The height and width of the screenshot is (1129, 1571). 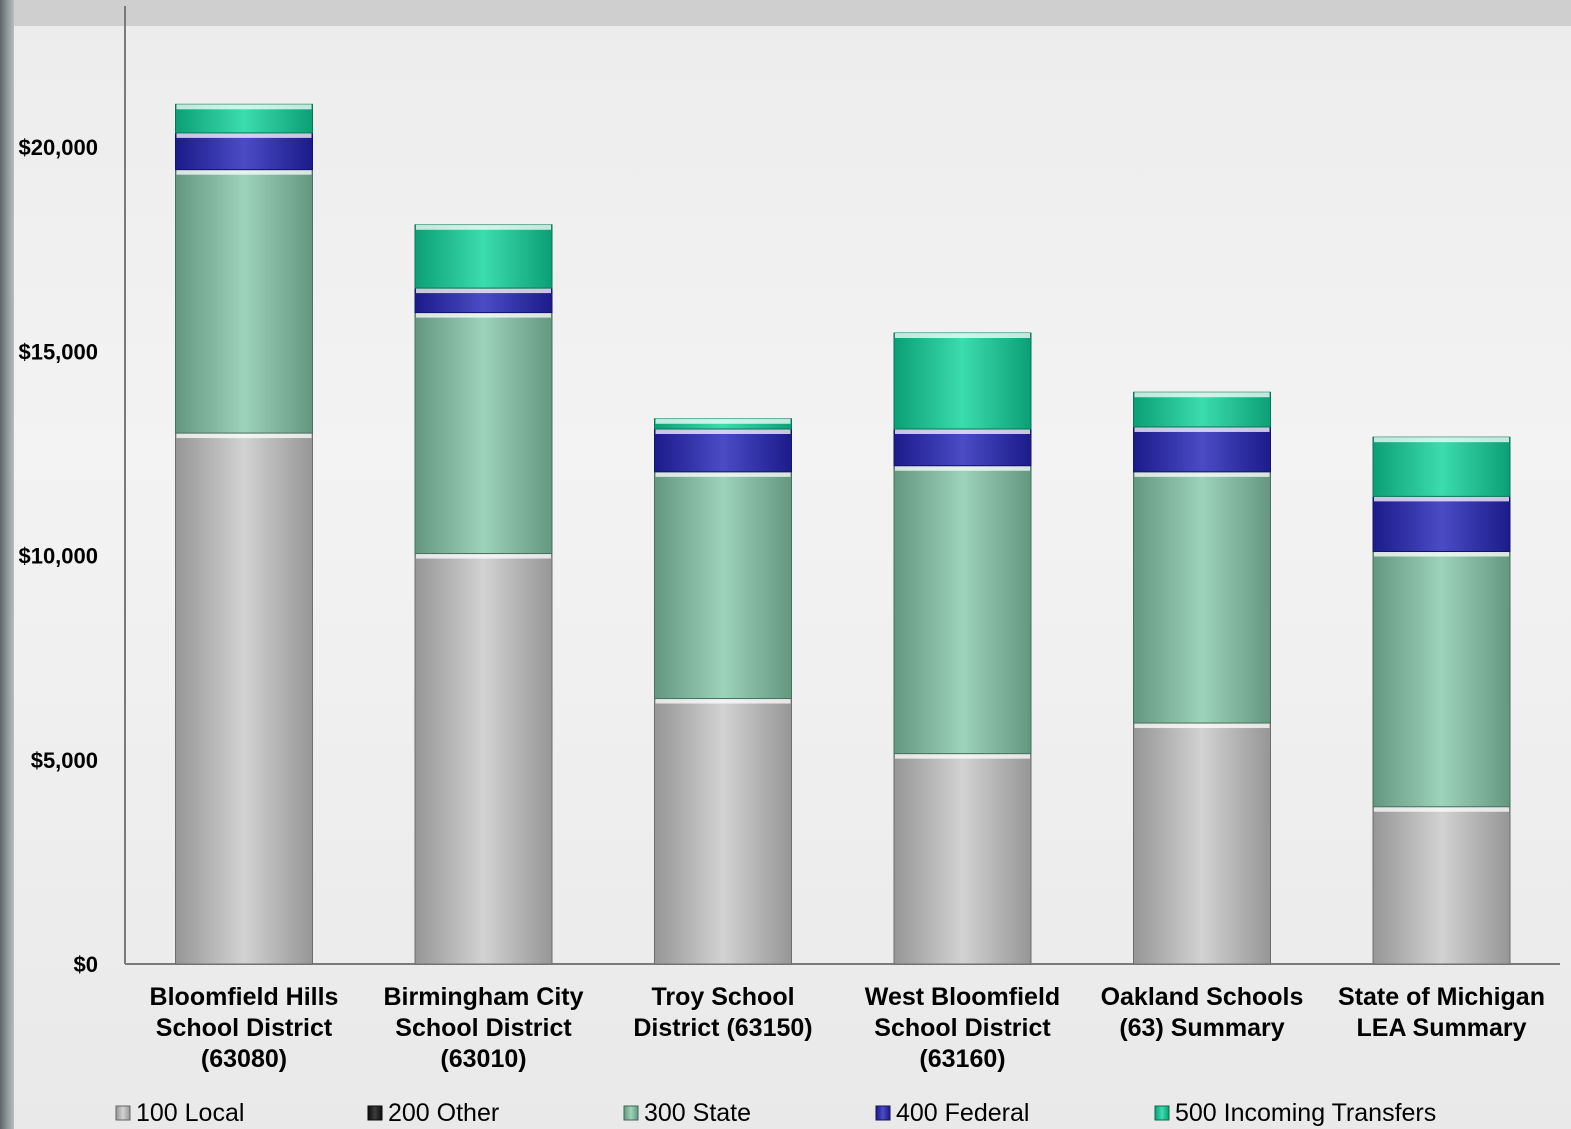 I want to click on y-tick-label: $10,000, so click(x=58, y=556).